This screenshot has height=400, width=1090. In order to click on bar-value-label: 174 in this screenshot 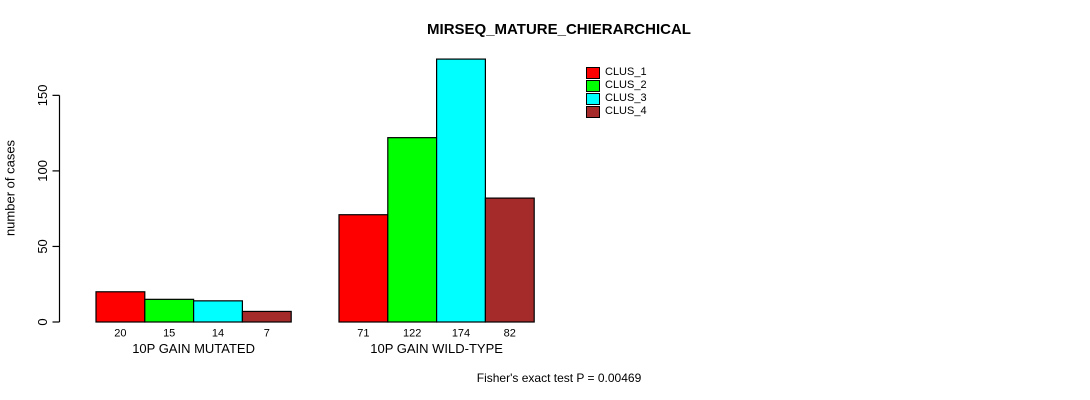, I will do `click(461, 334)`.